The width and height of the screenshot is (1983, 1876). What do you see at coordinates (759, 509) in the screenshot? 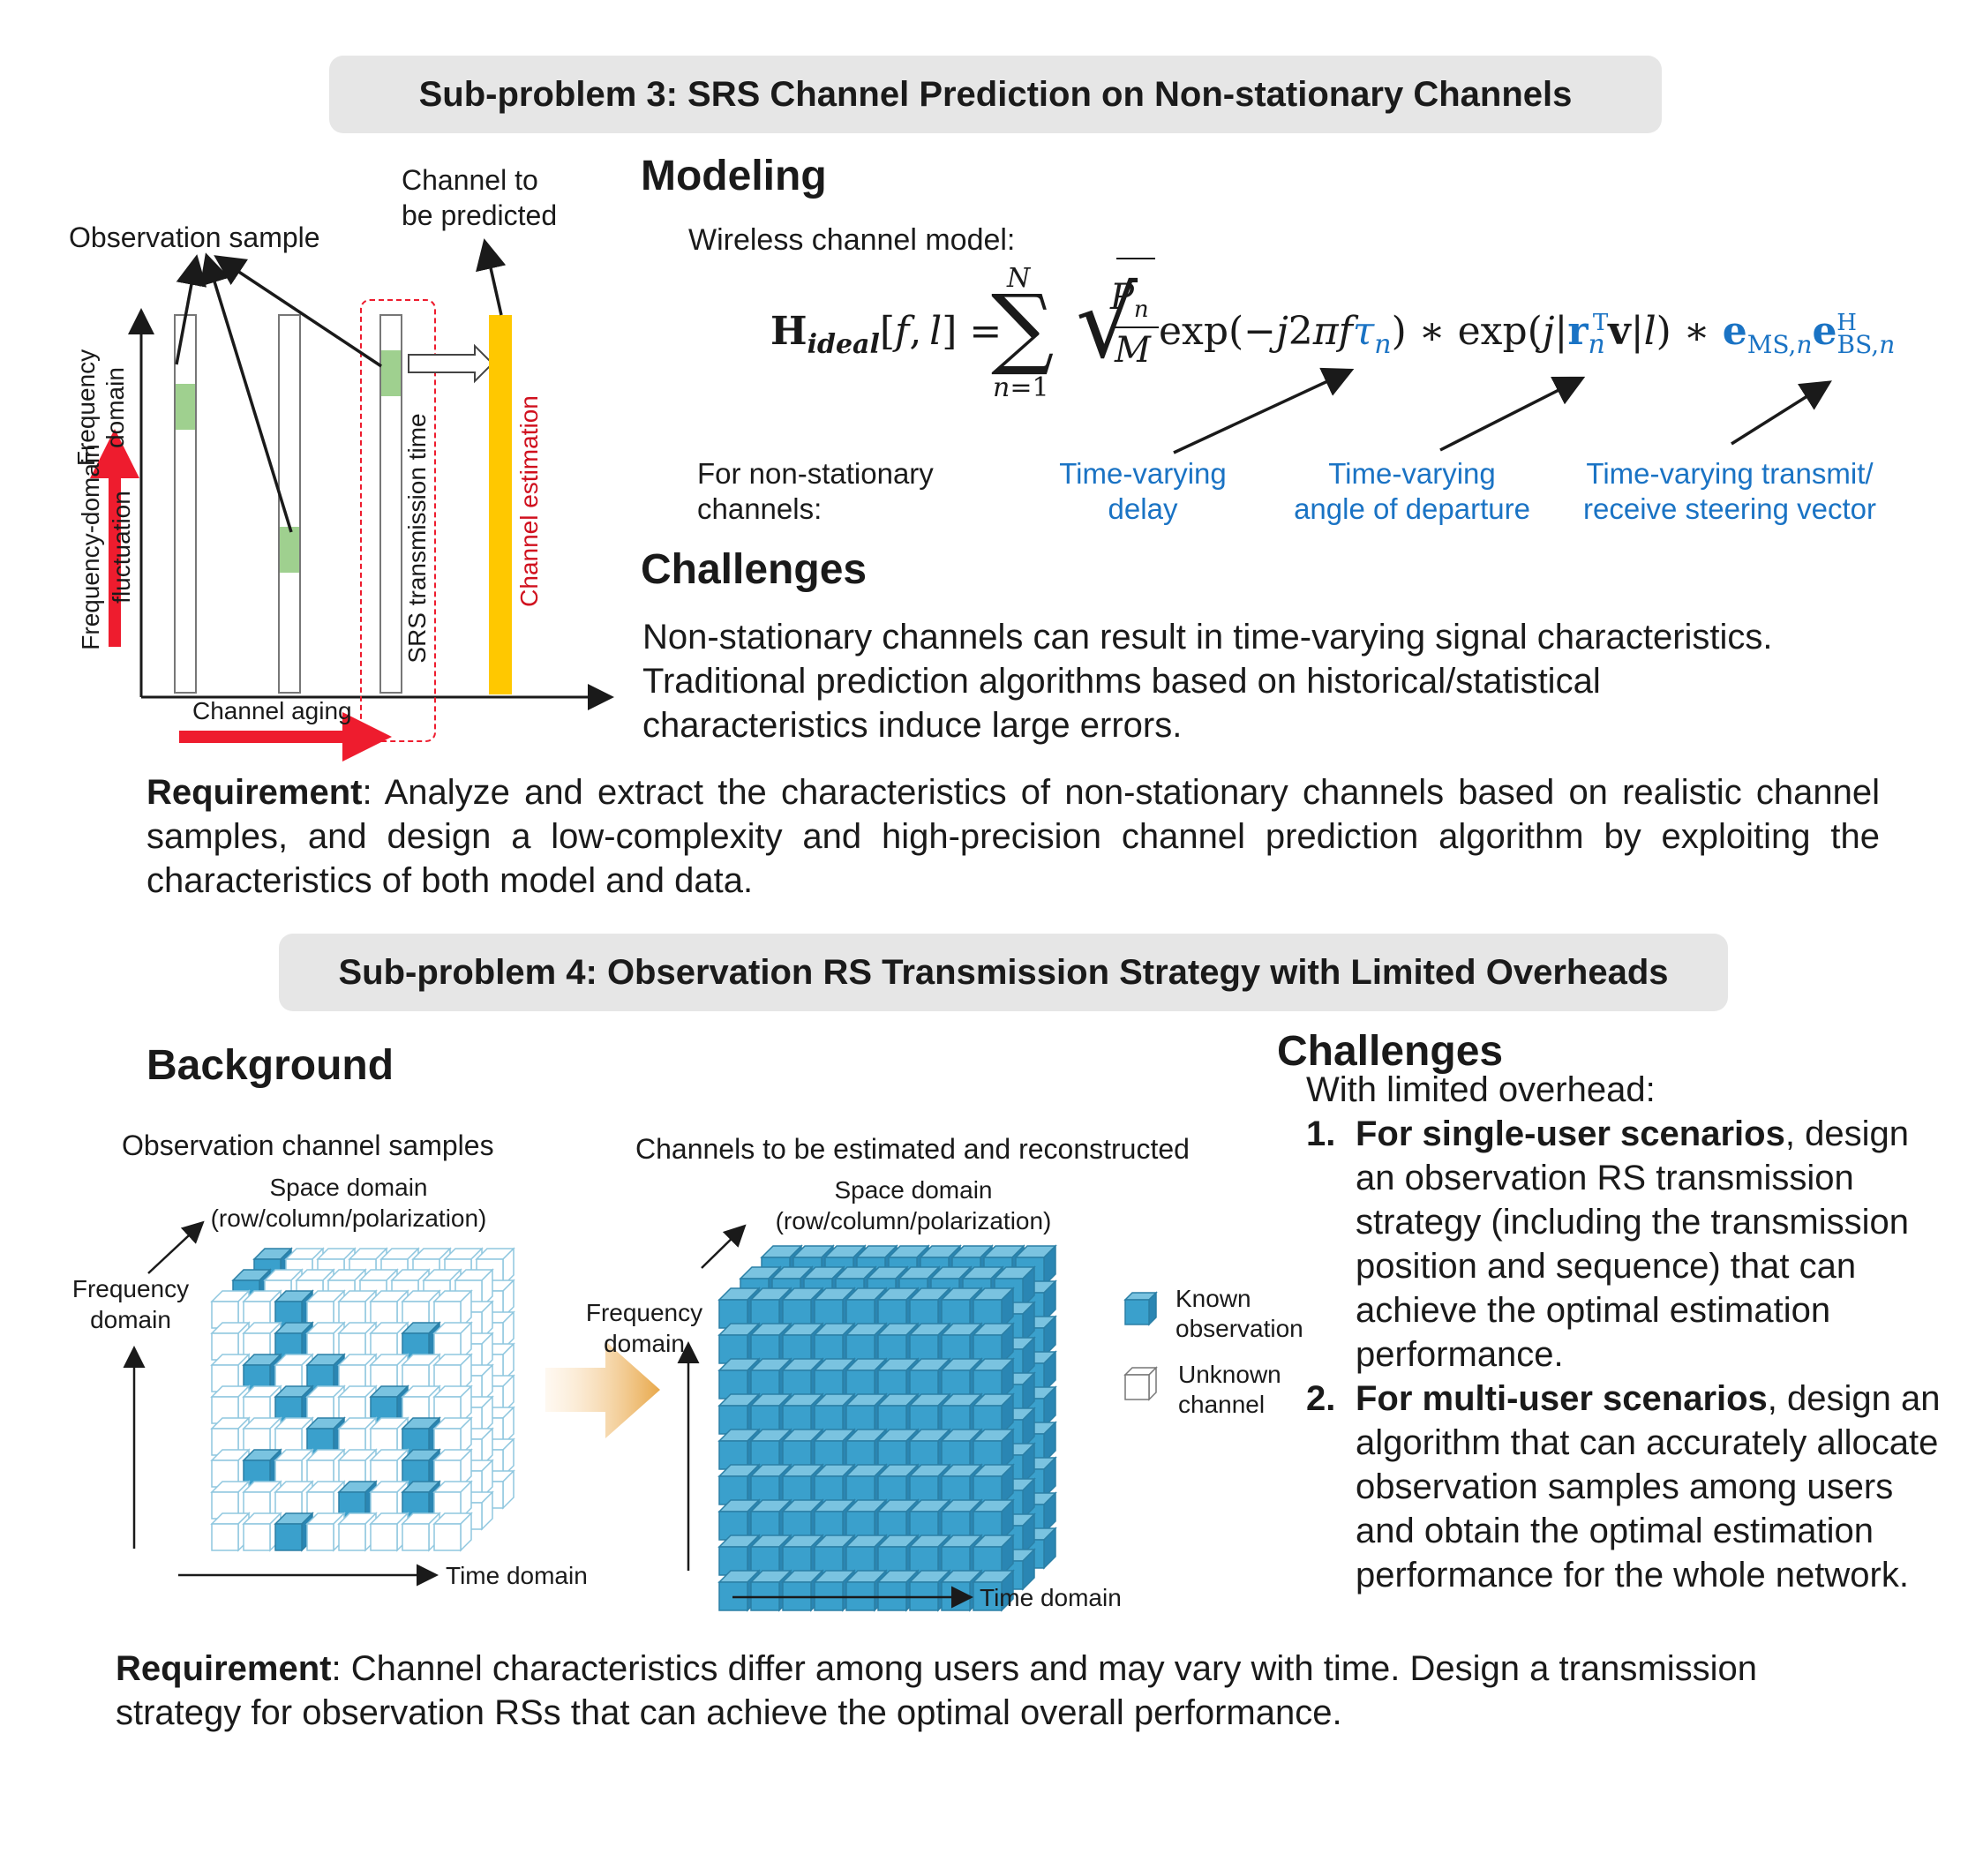
I see `nonstationary-label-2: channels:` at bounding box center [759, 509].